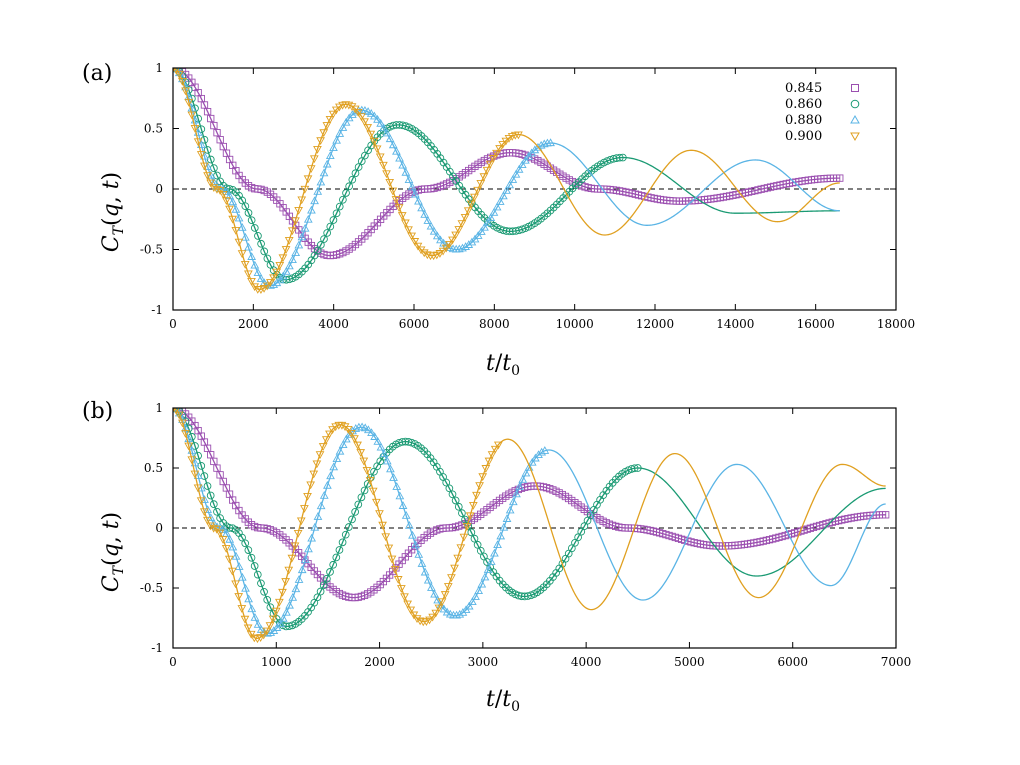 This screenshot has width=1020, height=765. What do you see at coordinates (655, 324) in the screenshot?
I see `x-tick-label: 12000` at bounding box center [655, 324].